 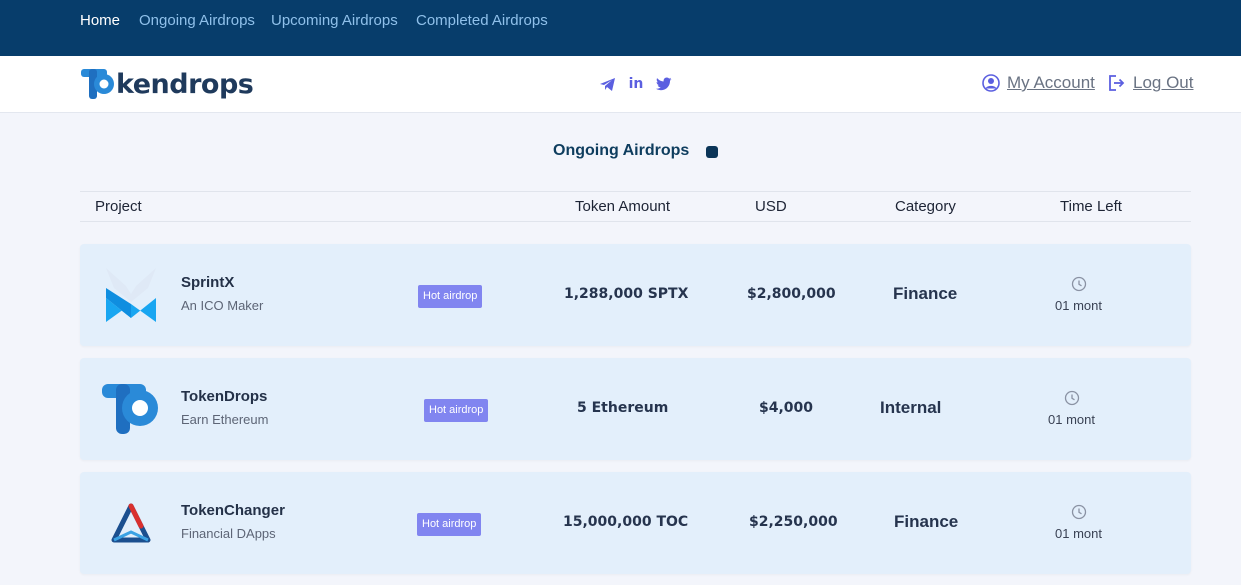 I want to click on column-header-time-left: Time Left, so click(x=1091, y=206).